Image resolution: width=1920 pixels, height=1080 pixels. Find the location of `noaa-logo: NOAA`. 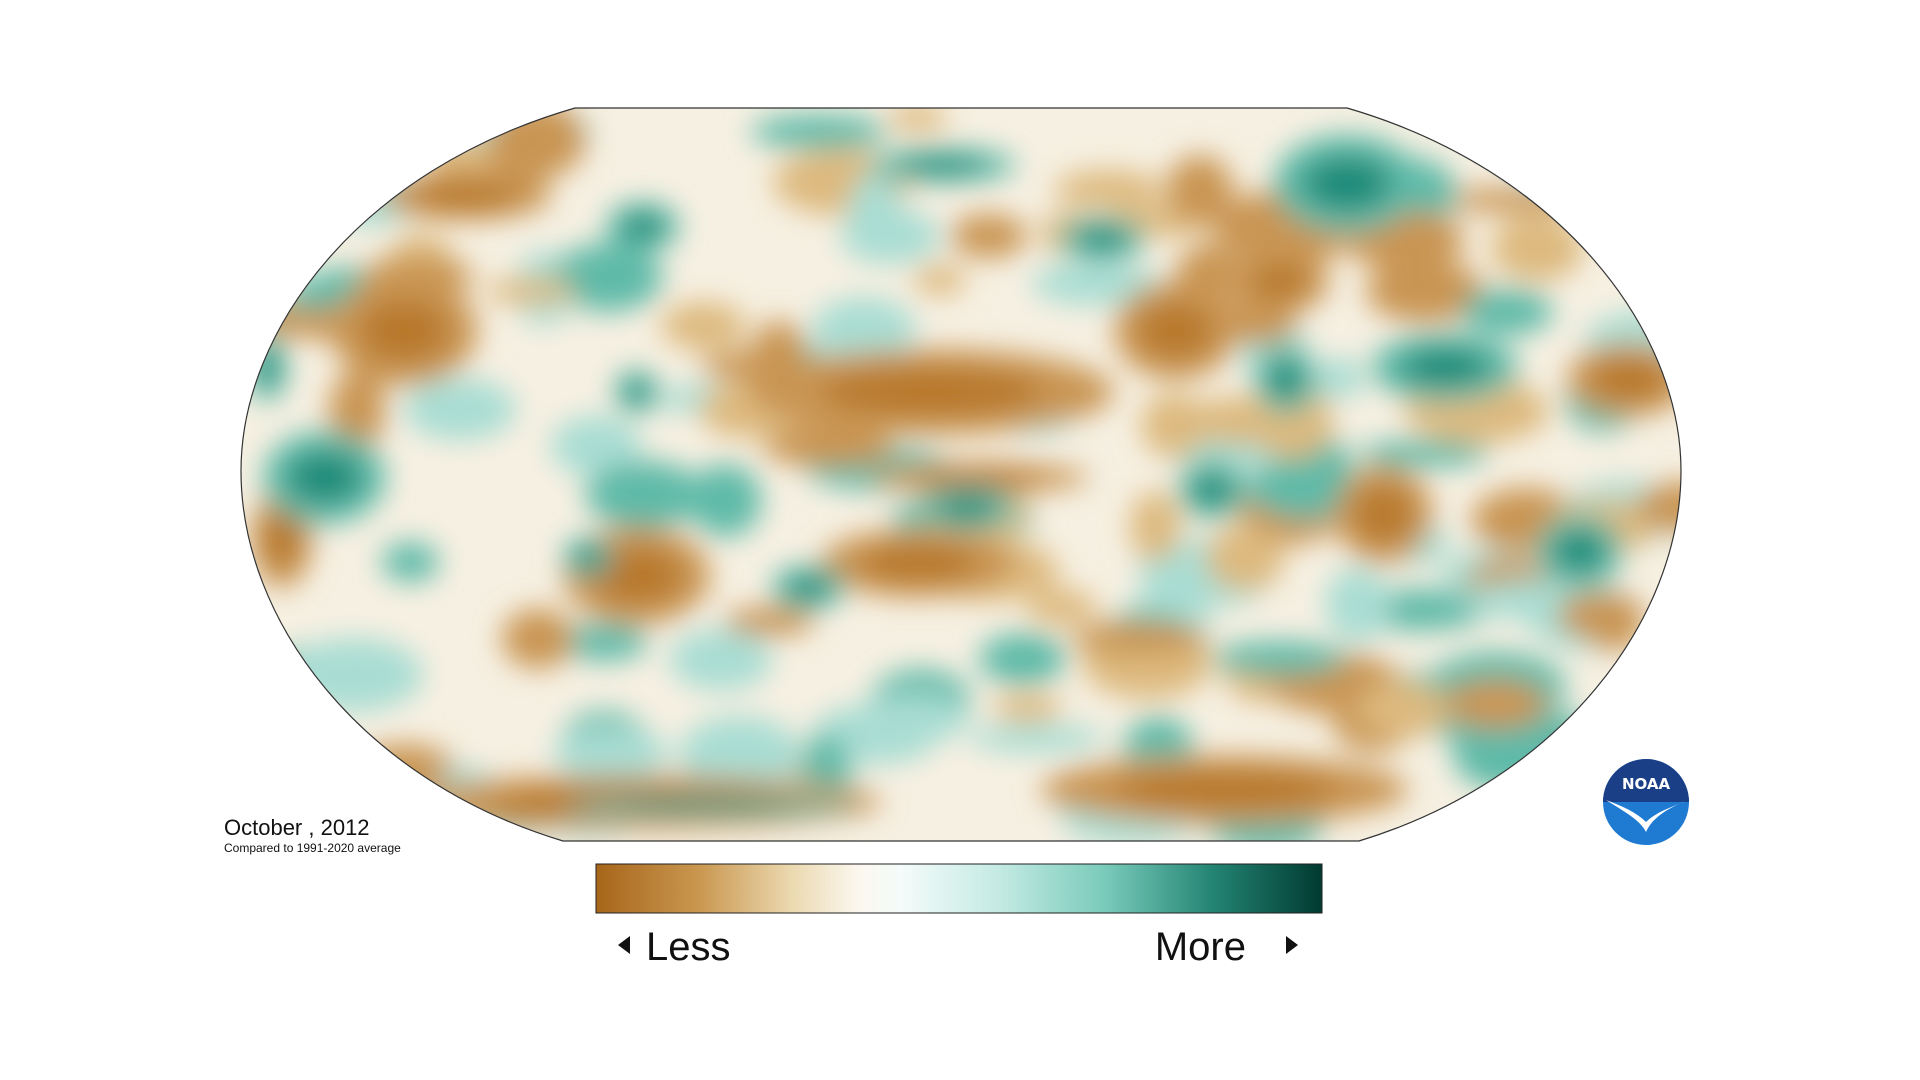

noaa-logo: NOAA is located at coordinates (1646, 802).